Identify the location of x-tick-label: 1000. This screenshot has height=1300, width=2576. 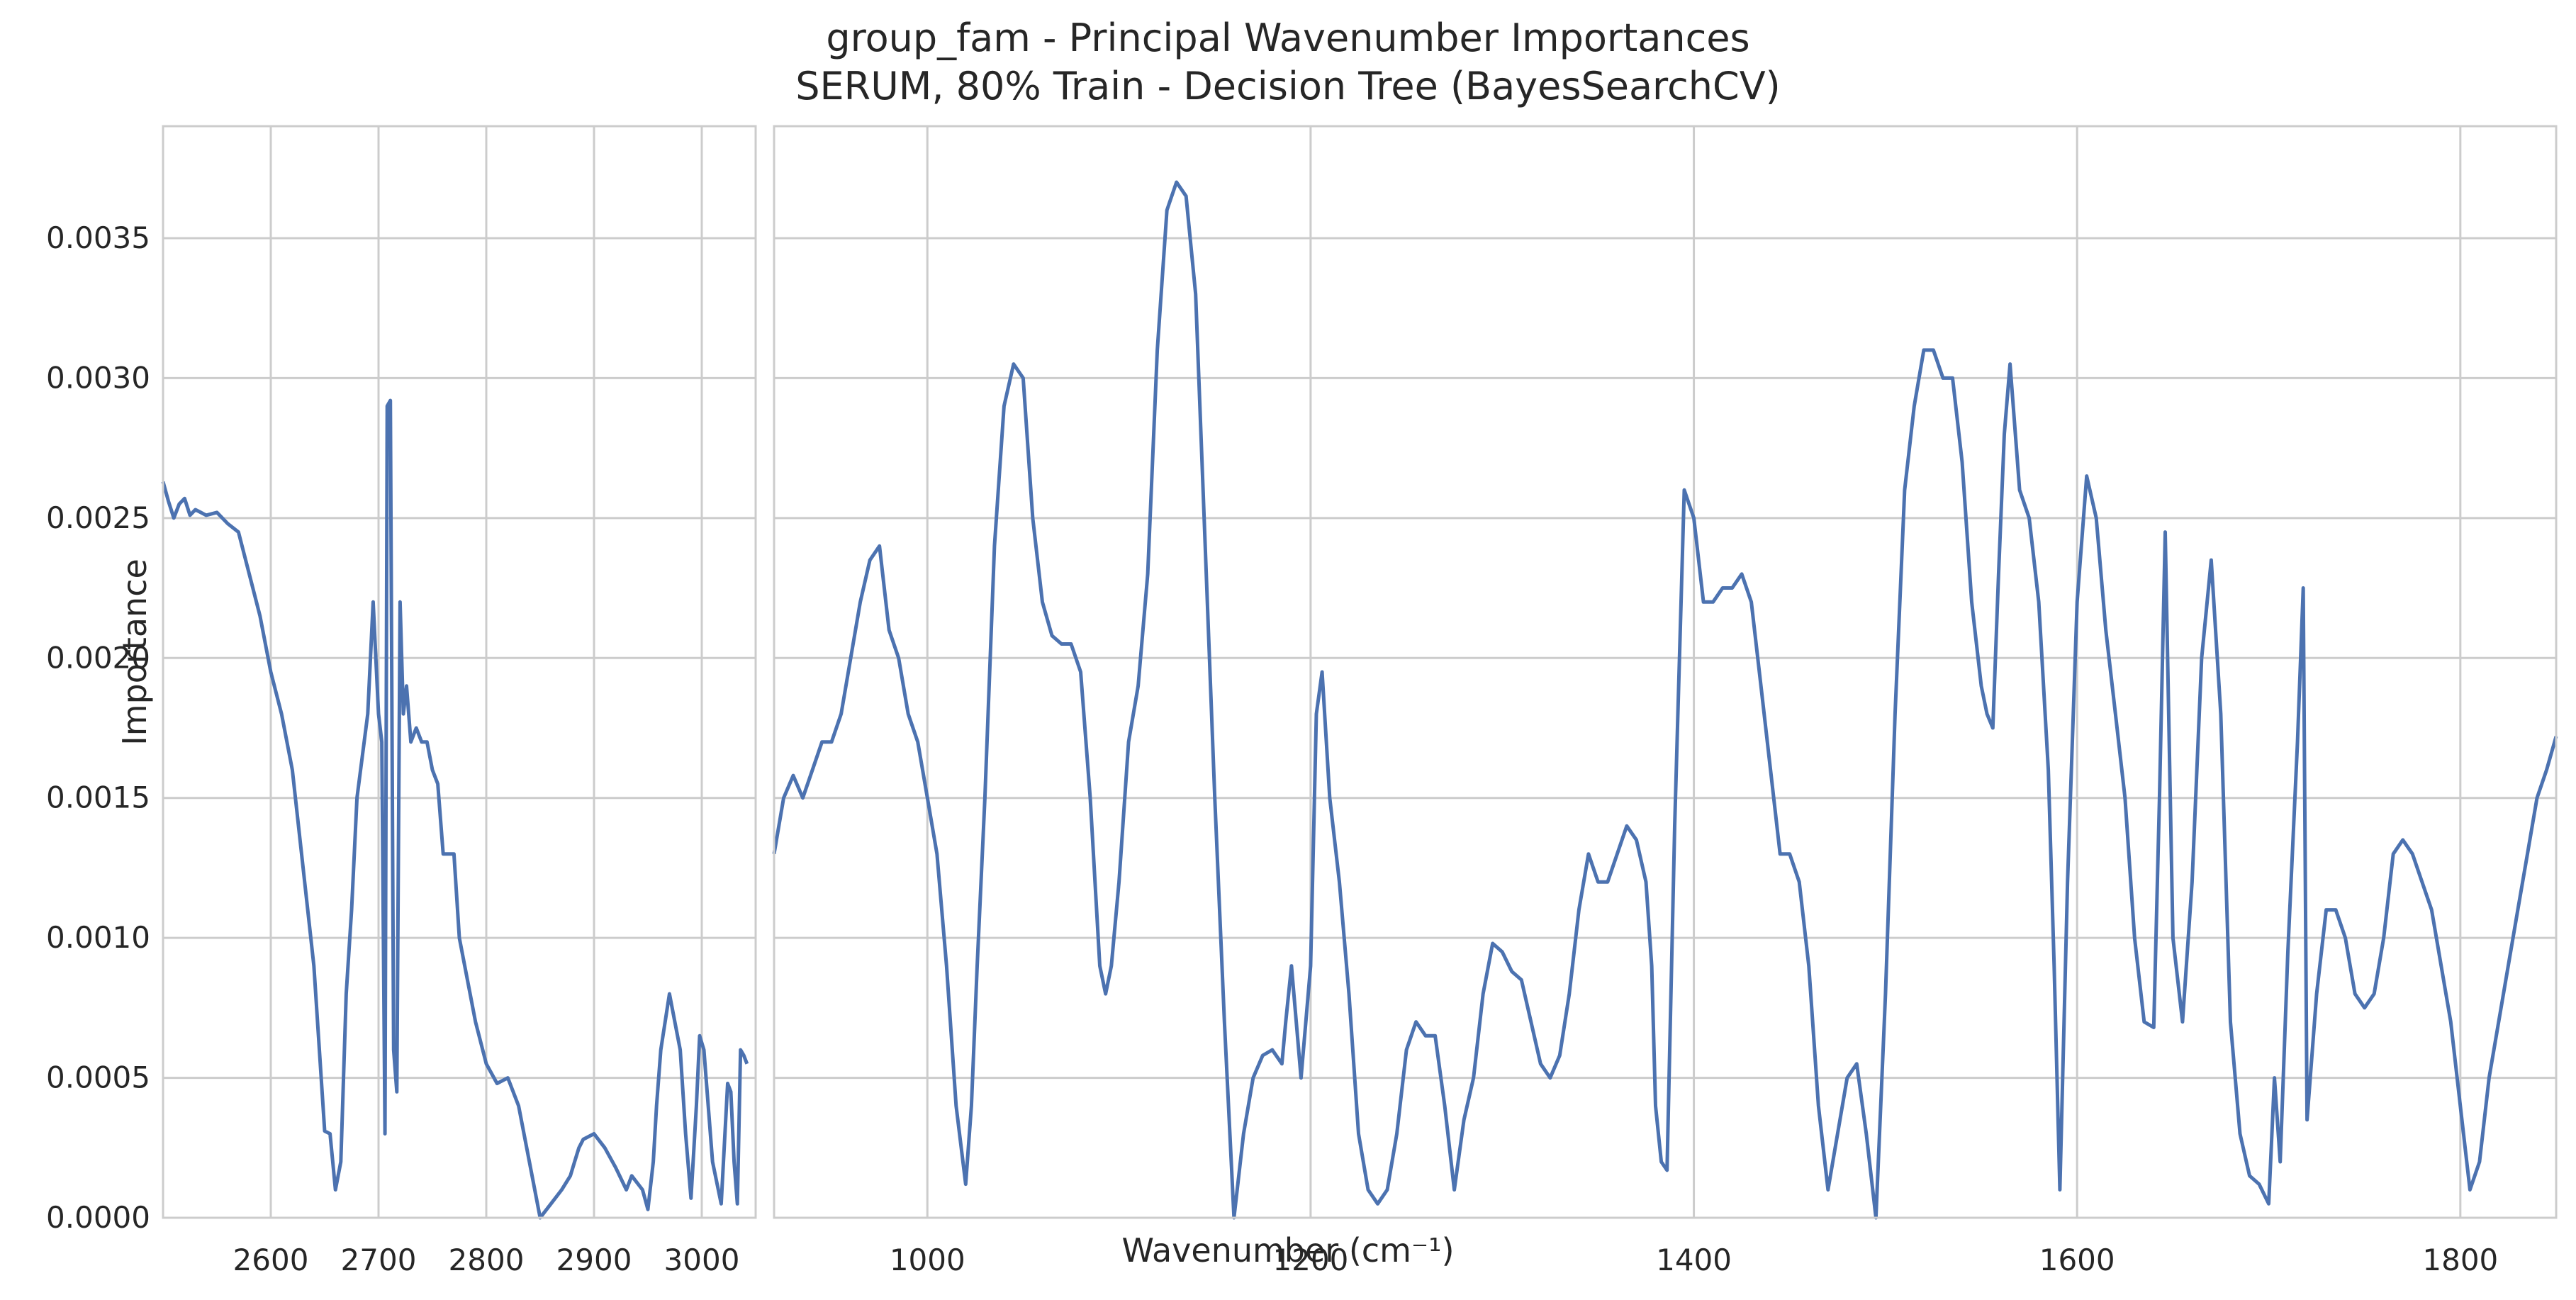
(927, 1260).